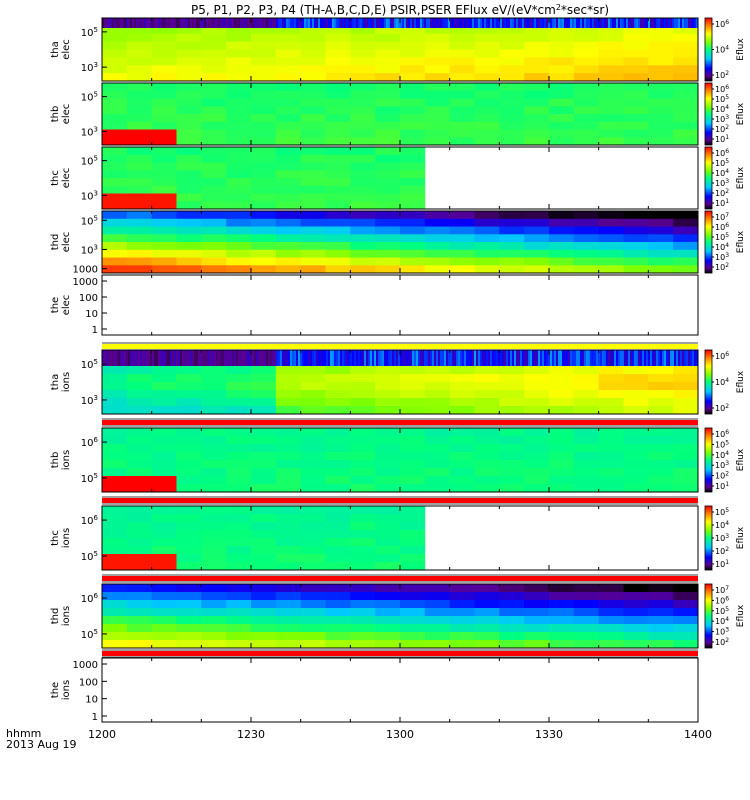 The width and height of the screenshot is (750, 800). What do you see at coordinates (727, 235) in the screenshot?
I see `tick-exp: 5` at bounding box center [727, 235].